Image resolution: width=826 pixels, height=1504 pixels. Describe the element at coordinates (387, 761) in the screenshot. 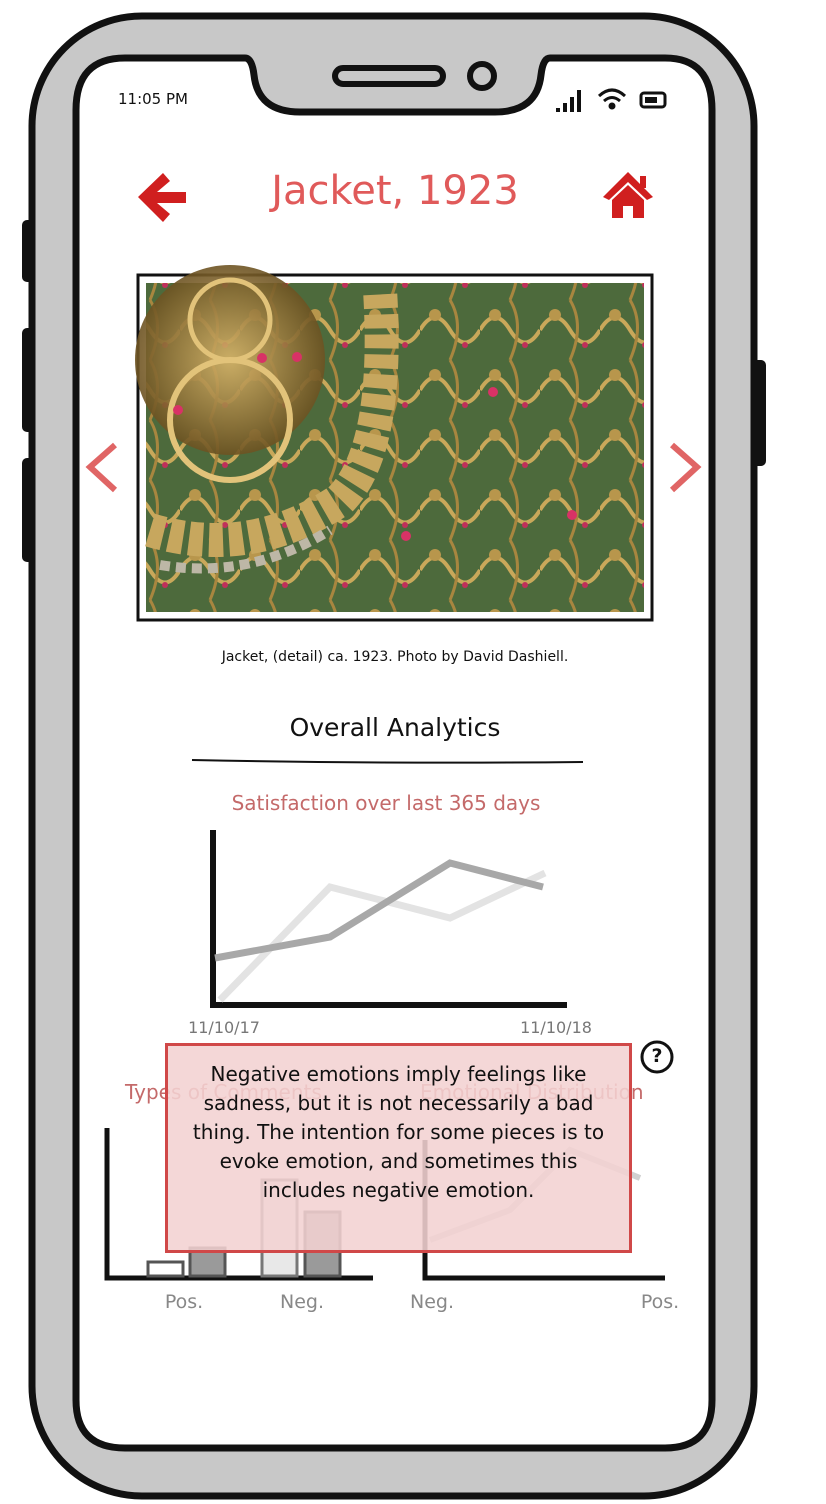

I see `divider` at that location.